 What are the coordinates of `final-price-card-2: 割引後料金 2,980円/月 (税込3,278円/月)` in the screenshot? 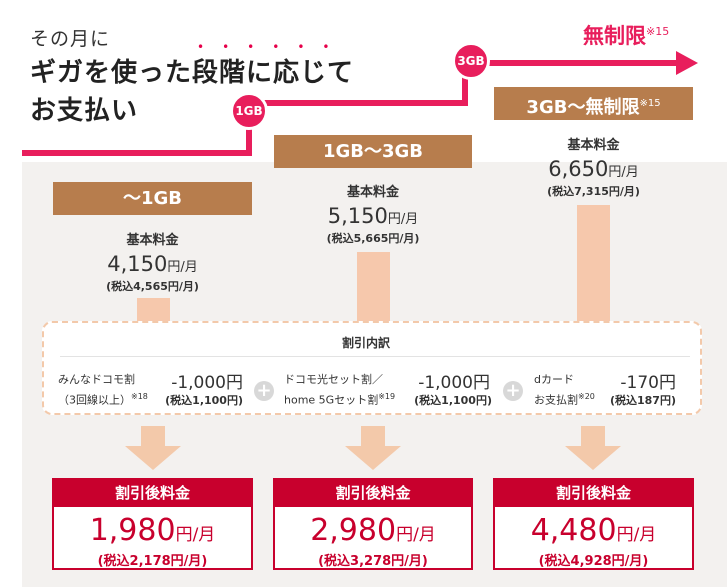 It's located at (373, 524).